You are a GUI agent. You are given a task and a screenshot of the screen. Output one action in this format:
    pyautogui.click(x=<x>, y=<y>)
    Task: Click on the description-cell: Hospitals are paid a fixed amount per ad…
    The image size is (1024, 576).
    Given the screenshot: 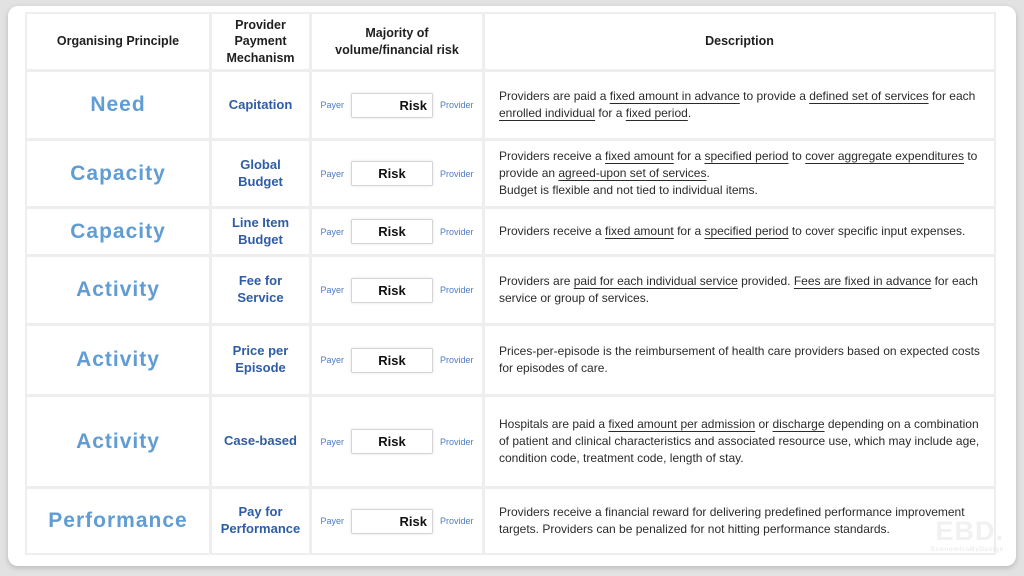 What is the action you would take?
    pyautogui.click(x=739, y=441)
    